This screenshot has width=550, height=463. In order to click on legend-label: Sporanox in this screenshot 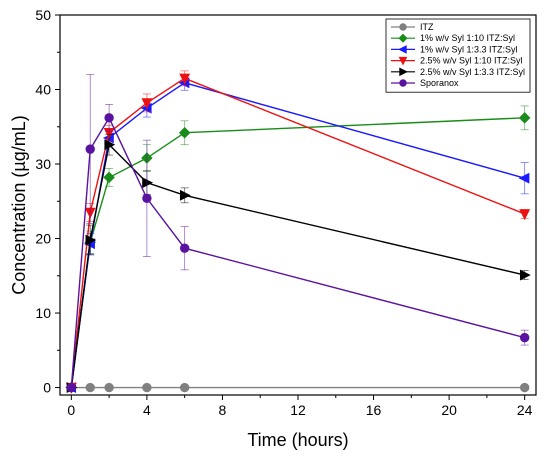, I will do `click(439, 83)`.